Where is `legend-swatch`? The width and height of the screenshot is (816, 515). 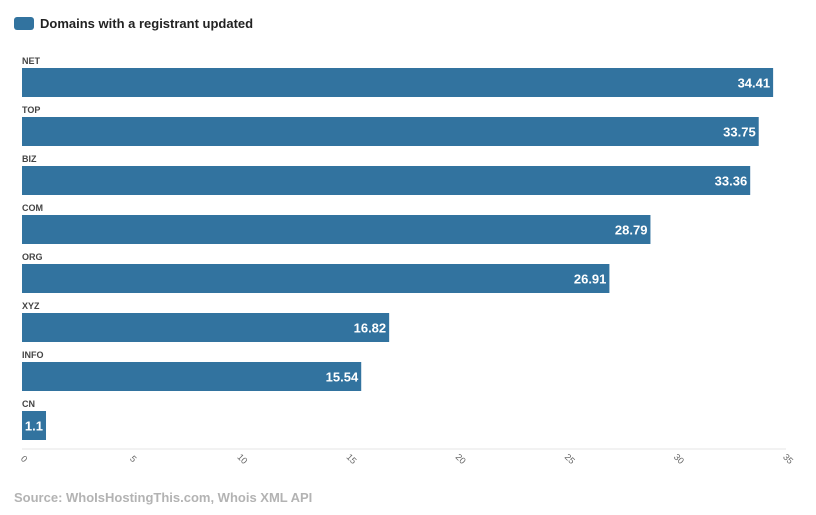
legend-swatch is located at coordinates (24, 23).